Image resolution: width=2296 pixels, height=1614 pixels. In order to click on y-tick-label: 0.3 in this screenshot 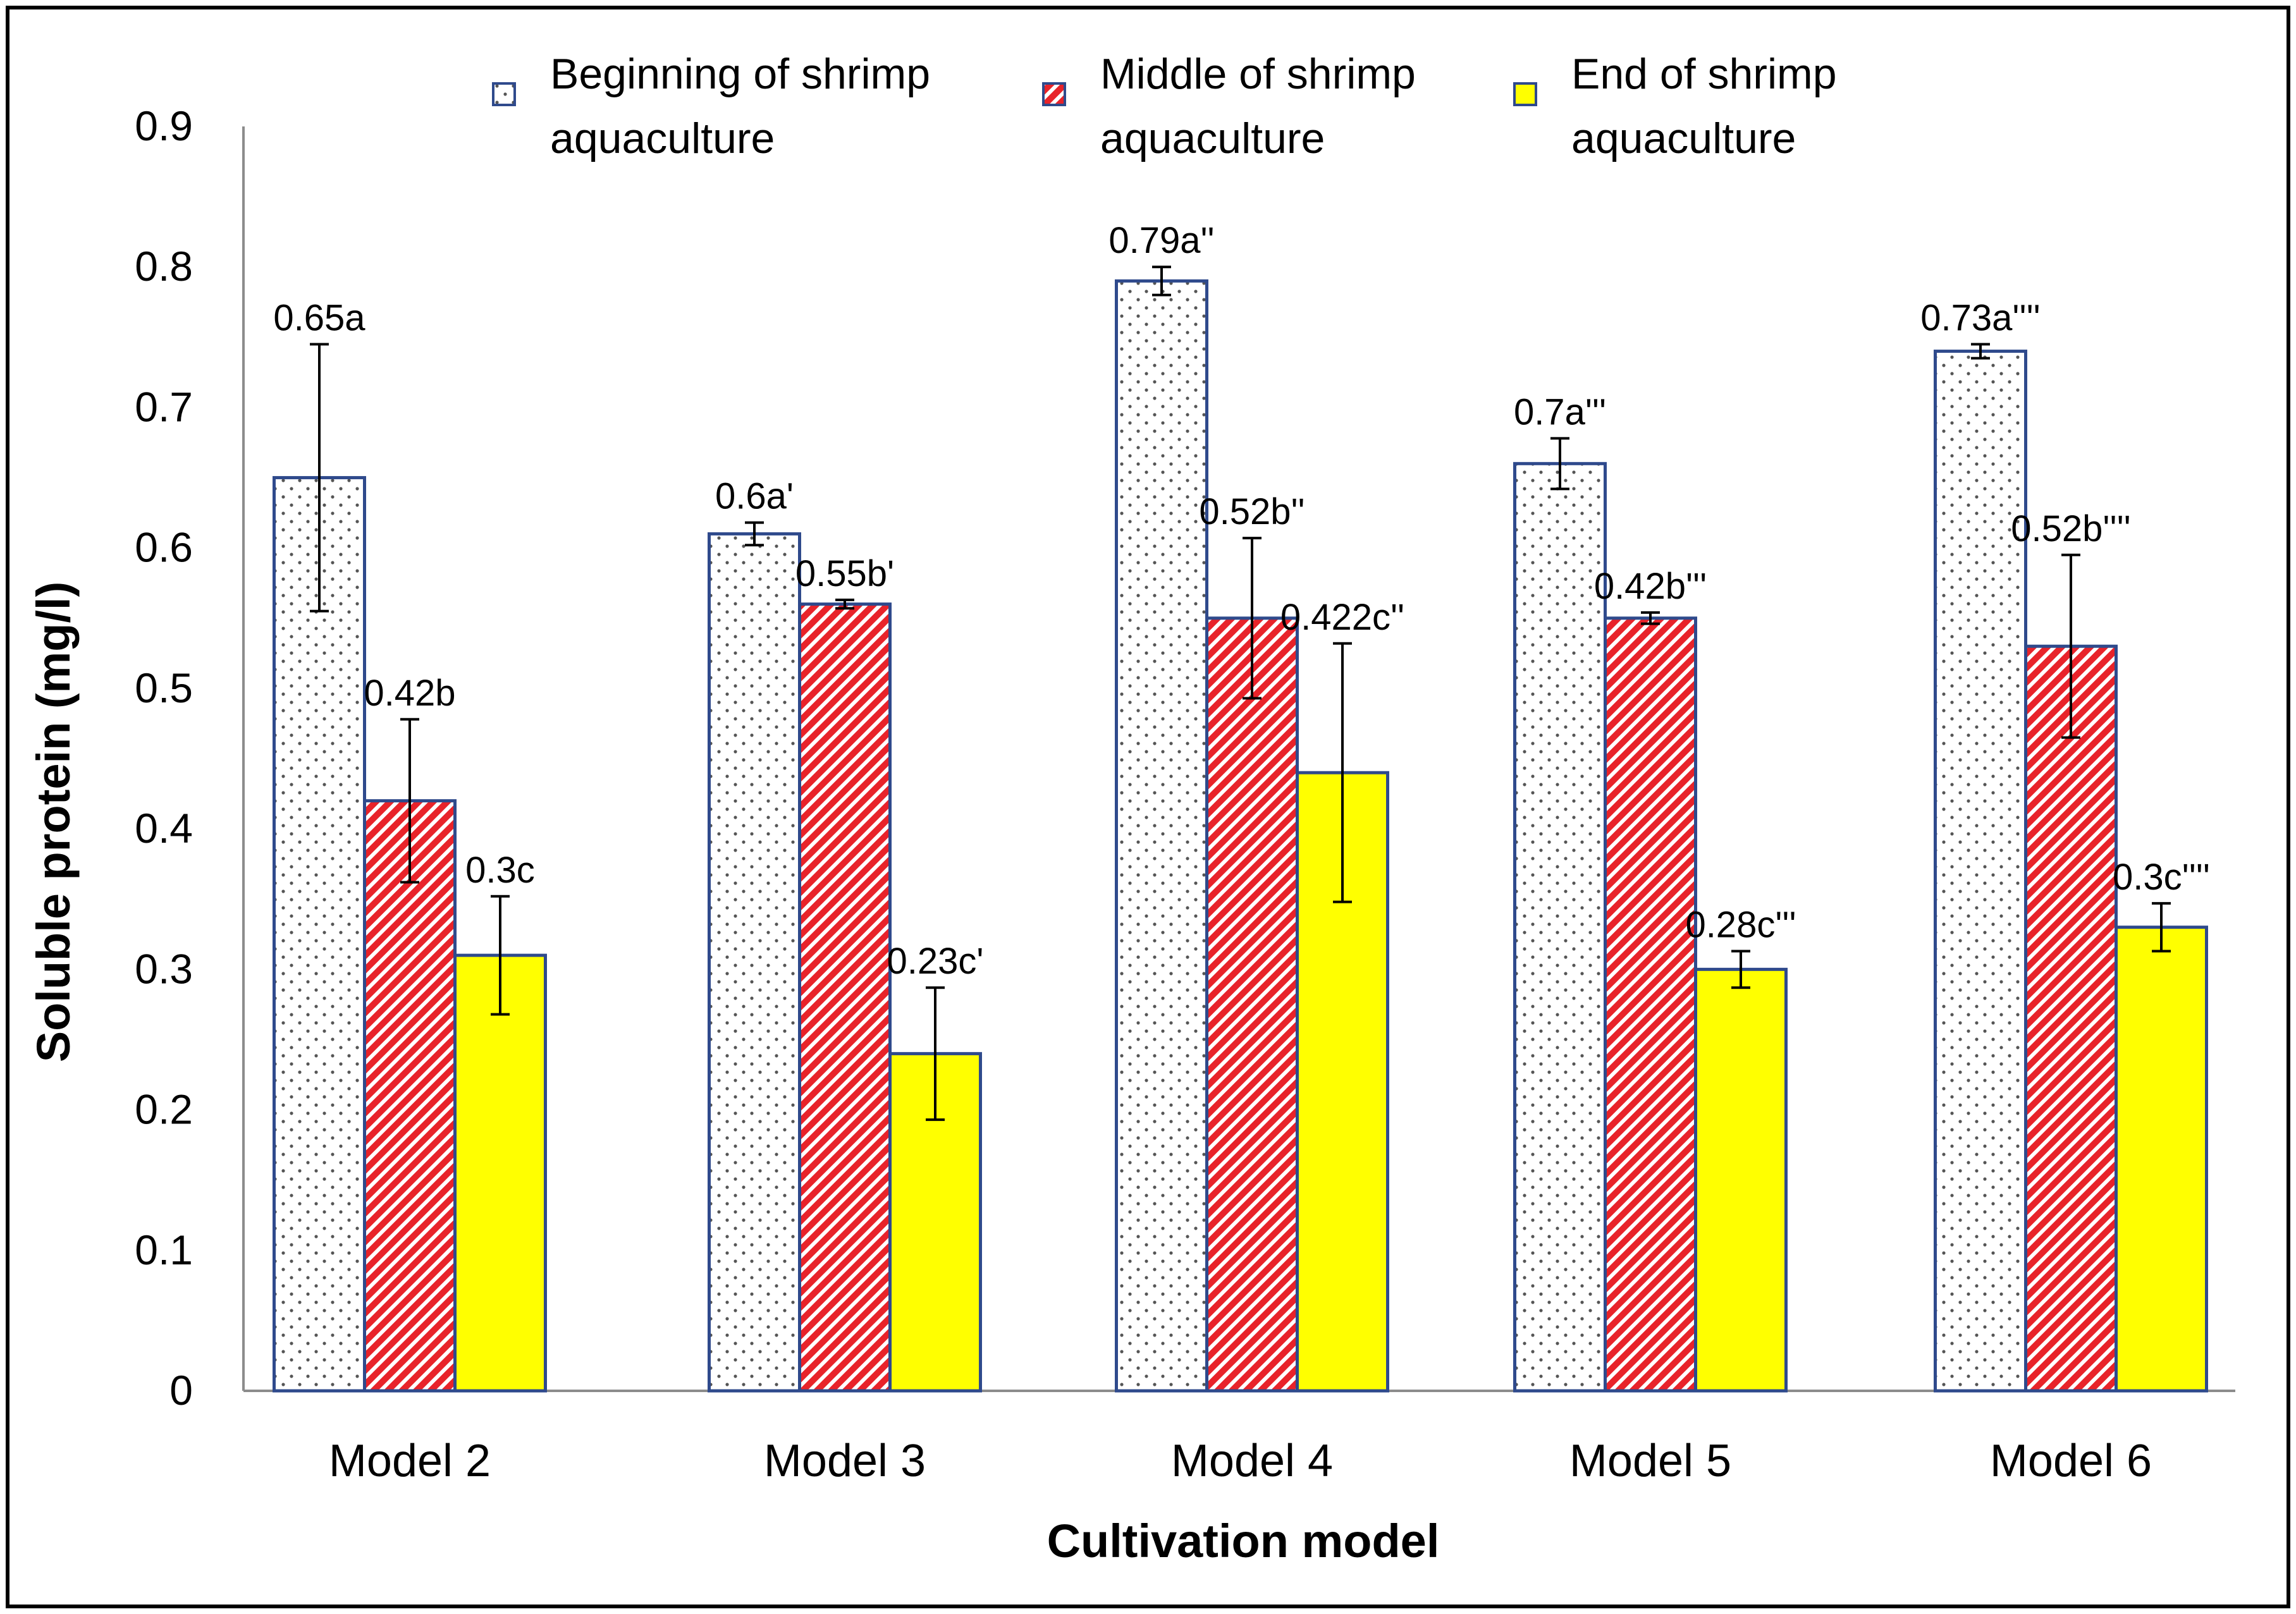, I will do `click(164, 968)`.